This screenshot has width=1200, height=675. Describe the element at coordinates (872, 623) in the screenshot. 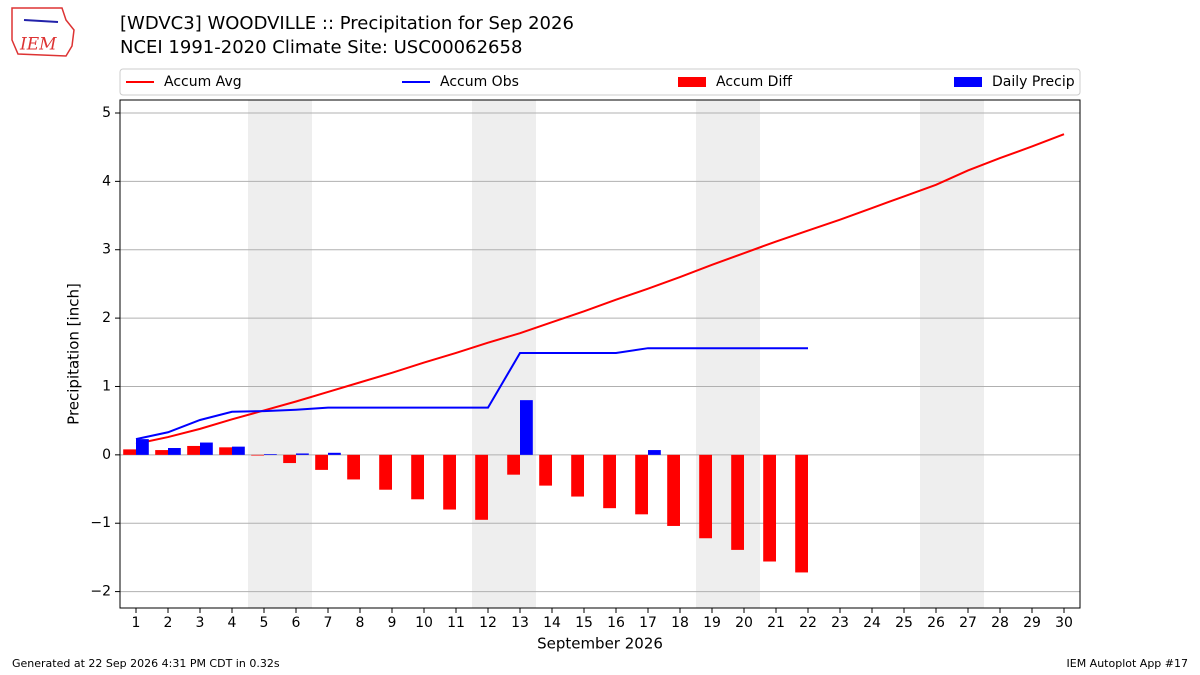

I see `x-tick-label: 24` at that location.